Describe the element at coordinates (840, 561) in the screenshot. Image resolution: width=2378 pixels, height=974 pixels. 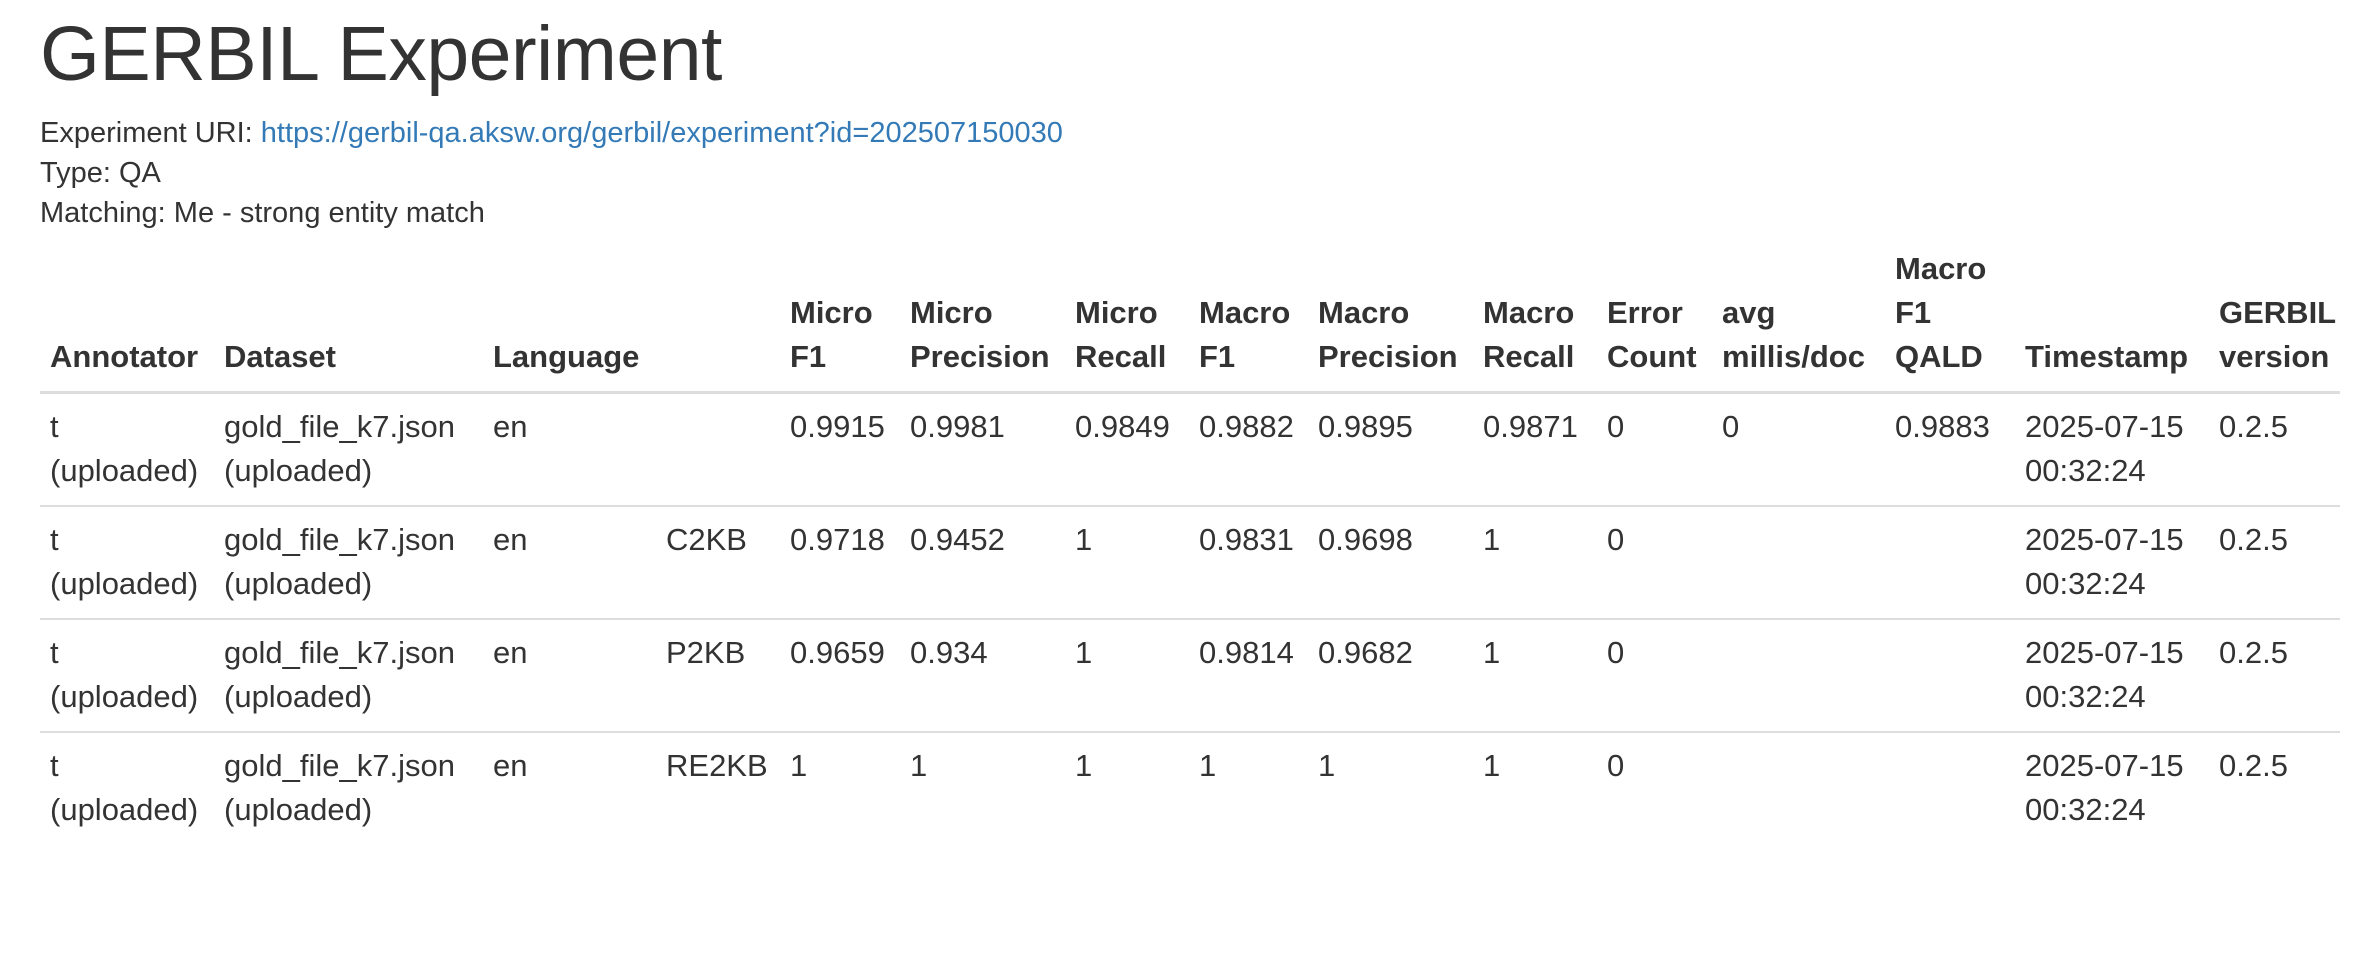
I see `table-cell: 0.9718` at that location.